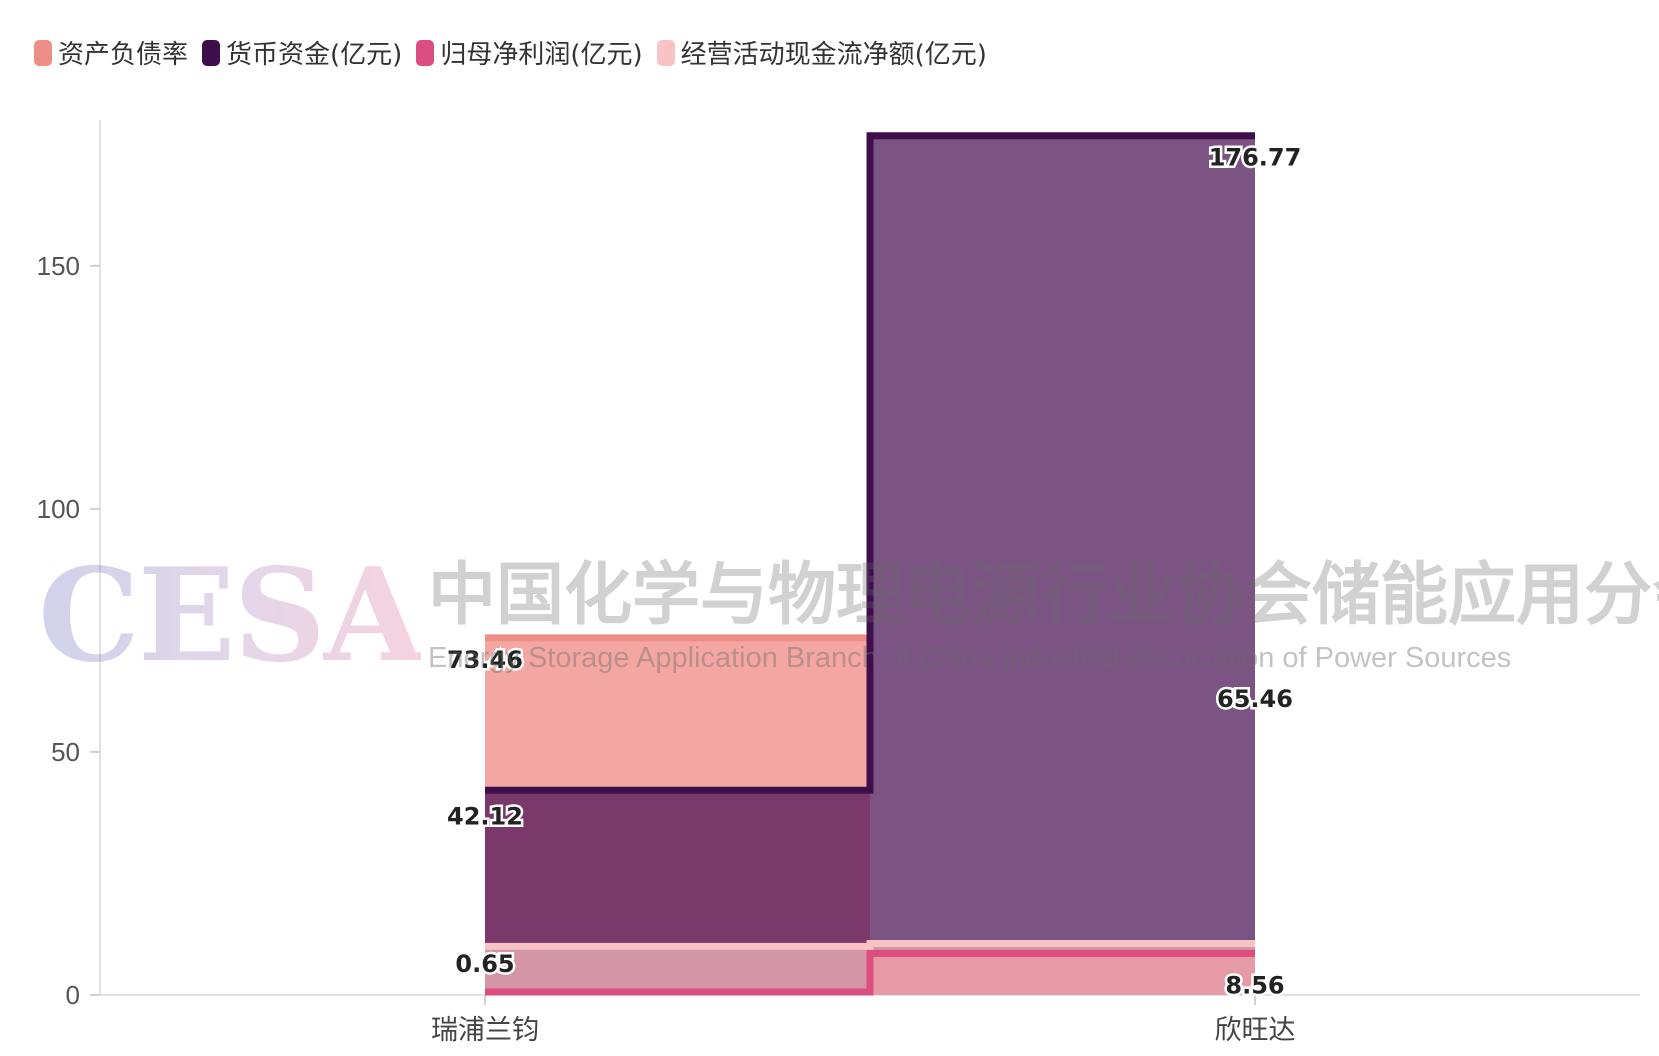  I want to click on y-tick-label: 150, so click(58, 266).